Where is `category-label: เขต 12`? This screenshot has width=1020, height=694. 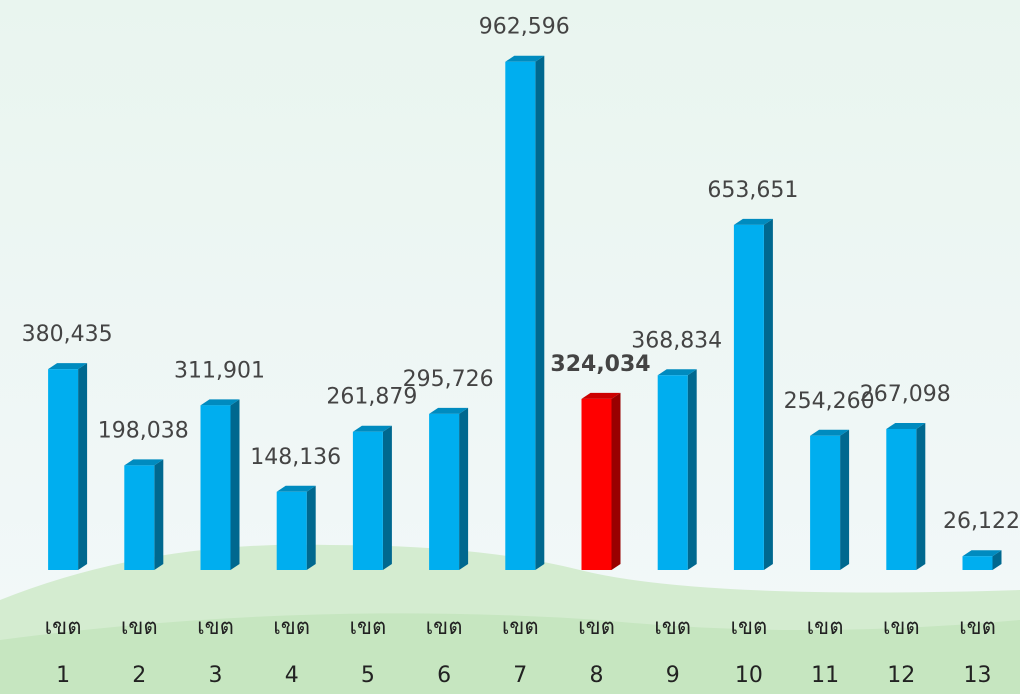
category-label: เขต 12 is located at coordinates (901, 651).